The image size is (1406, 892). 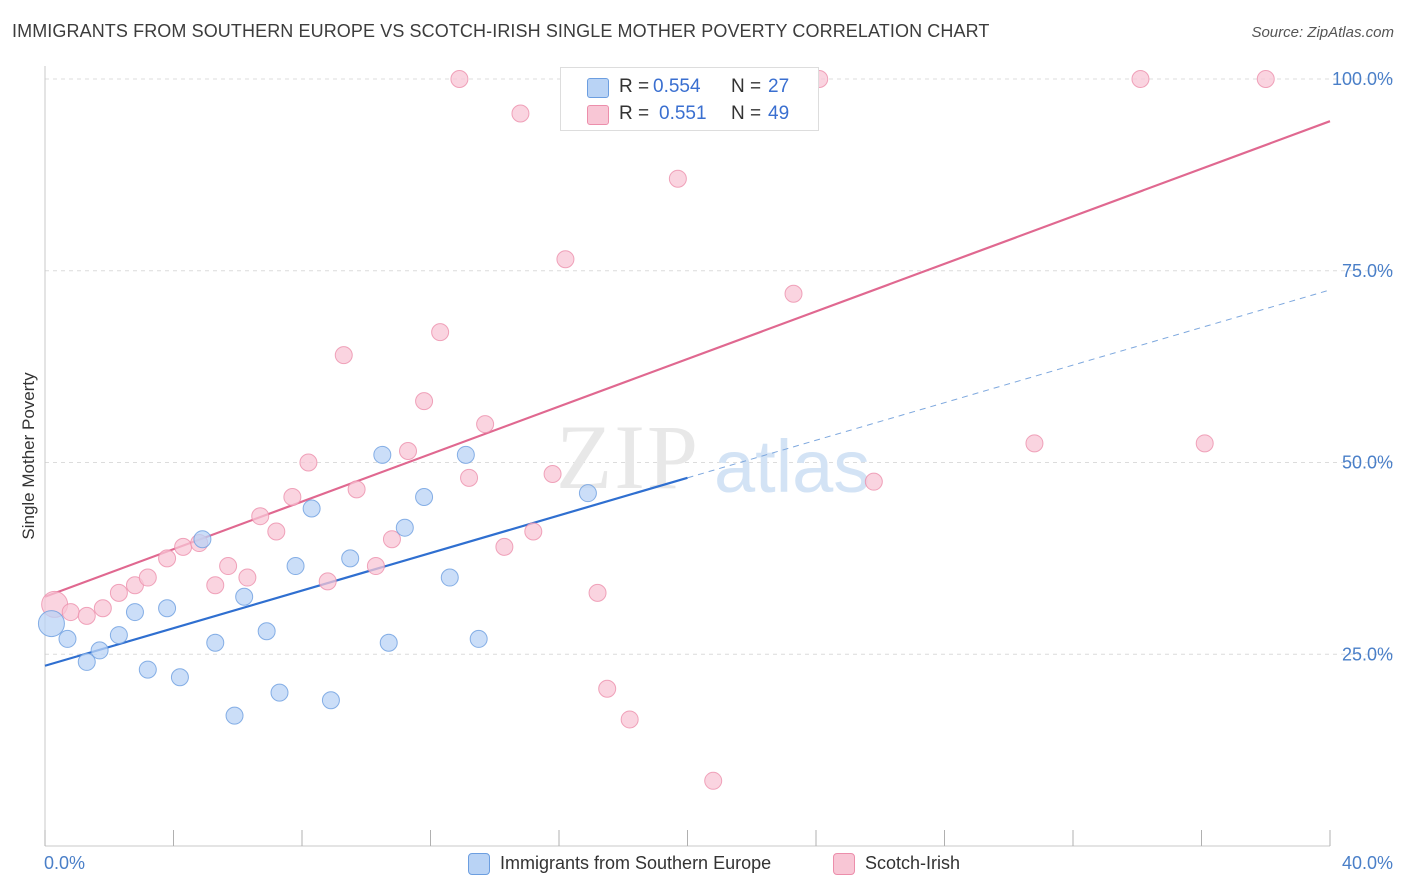 What do you see at coordinates (1367, 463) in the screenshot?
I see `y-tick-label: 50.0%` at bounding box center [1367, 463].